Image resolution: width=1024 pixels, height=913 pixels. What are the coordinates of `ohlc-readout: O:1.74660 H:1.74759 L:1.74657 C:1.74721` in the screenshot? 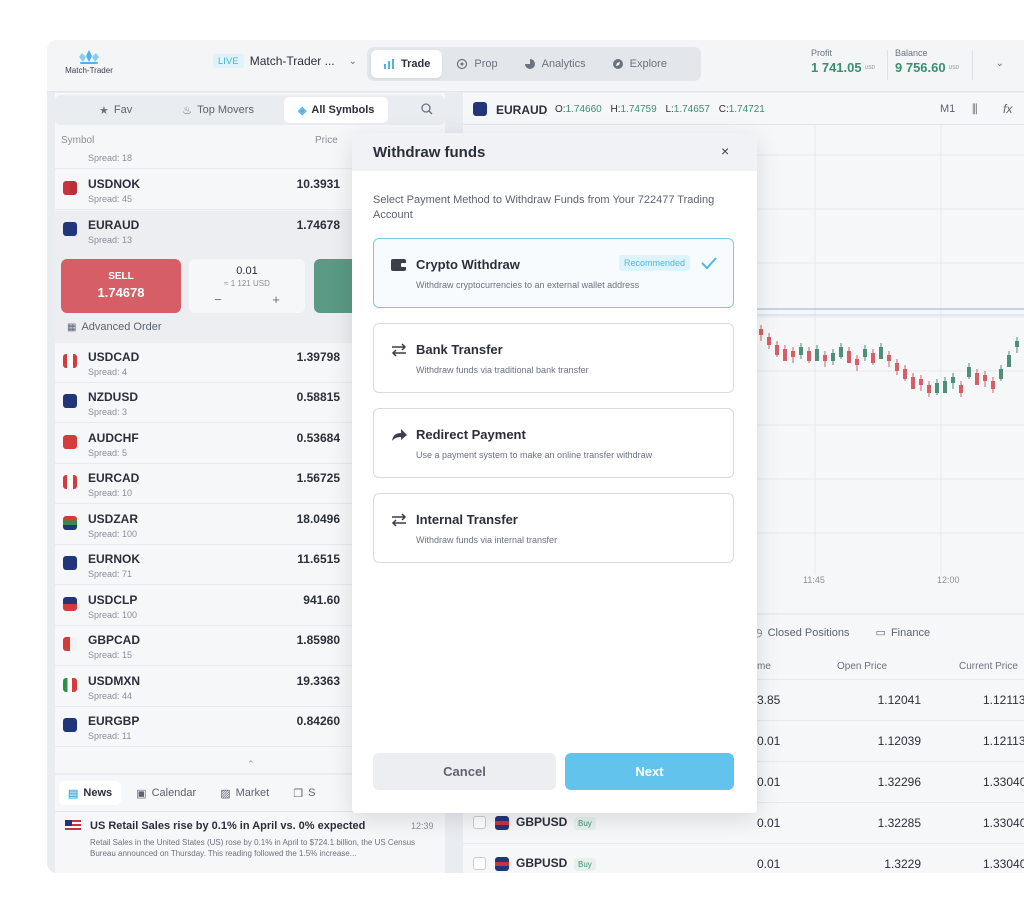 It's located at (663, 109).